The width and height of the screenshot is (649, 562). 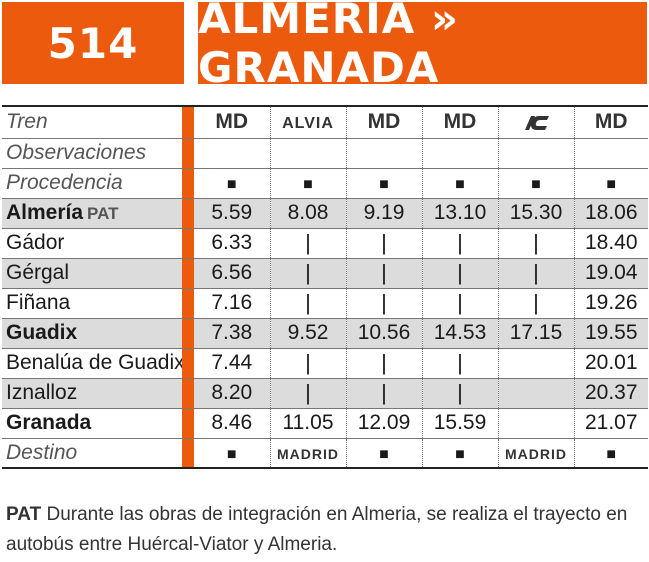 I want to click on departure-time: 19.04, so click(x=611, y=272).